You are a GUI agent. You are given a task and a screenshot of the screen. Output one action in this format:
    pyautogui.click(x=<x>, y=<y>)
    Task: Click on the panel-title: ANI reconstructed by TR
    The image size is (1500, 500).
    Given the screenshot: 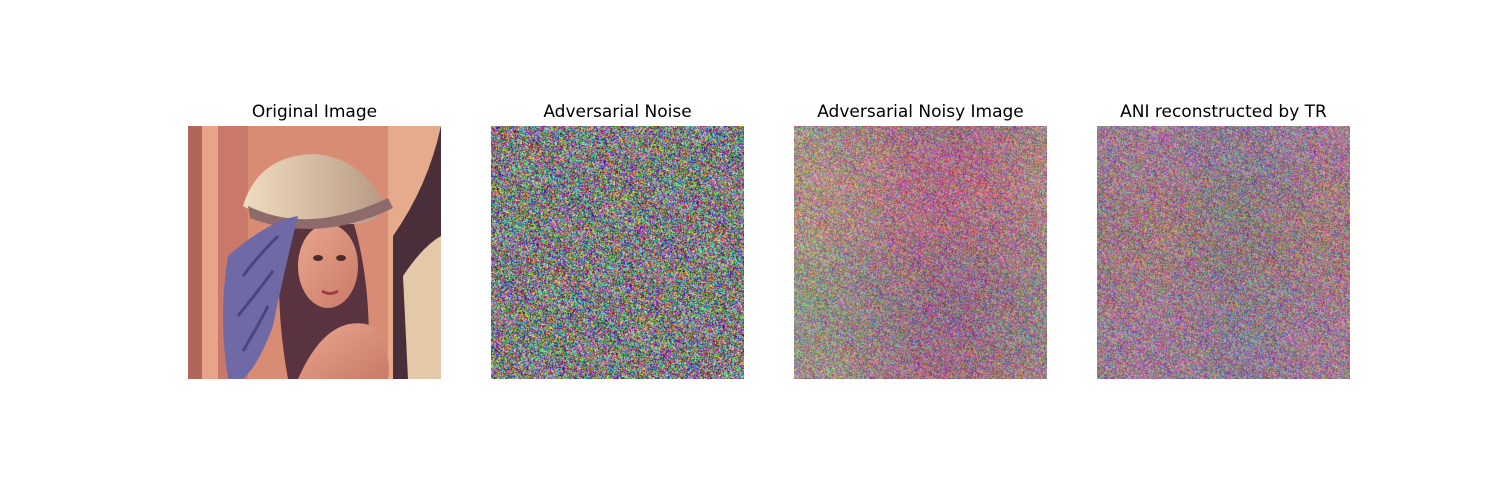 What is the action you would take?
    pyautogui.click(x=1223, y=112)
    